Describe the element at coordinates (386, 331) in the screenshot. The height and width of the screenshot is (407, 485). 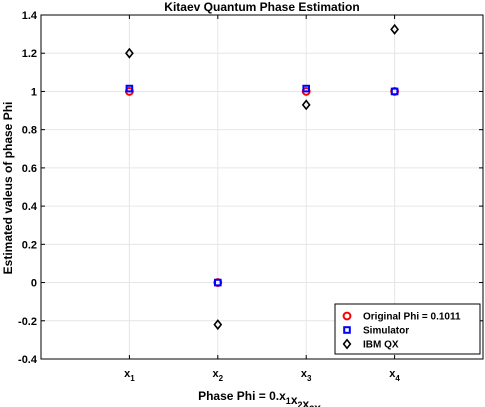
I see `legend-entry-label: Simulator` at that location.